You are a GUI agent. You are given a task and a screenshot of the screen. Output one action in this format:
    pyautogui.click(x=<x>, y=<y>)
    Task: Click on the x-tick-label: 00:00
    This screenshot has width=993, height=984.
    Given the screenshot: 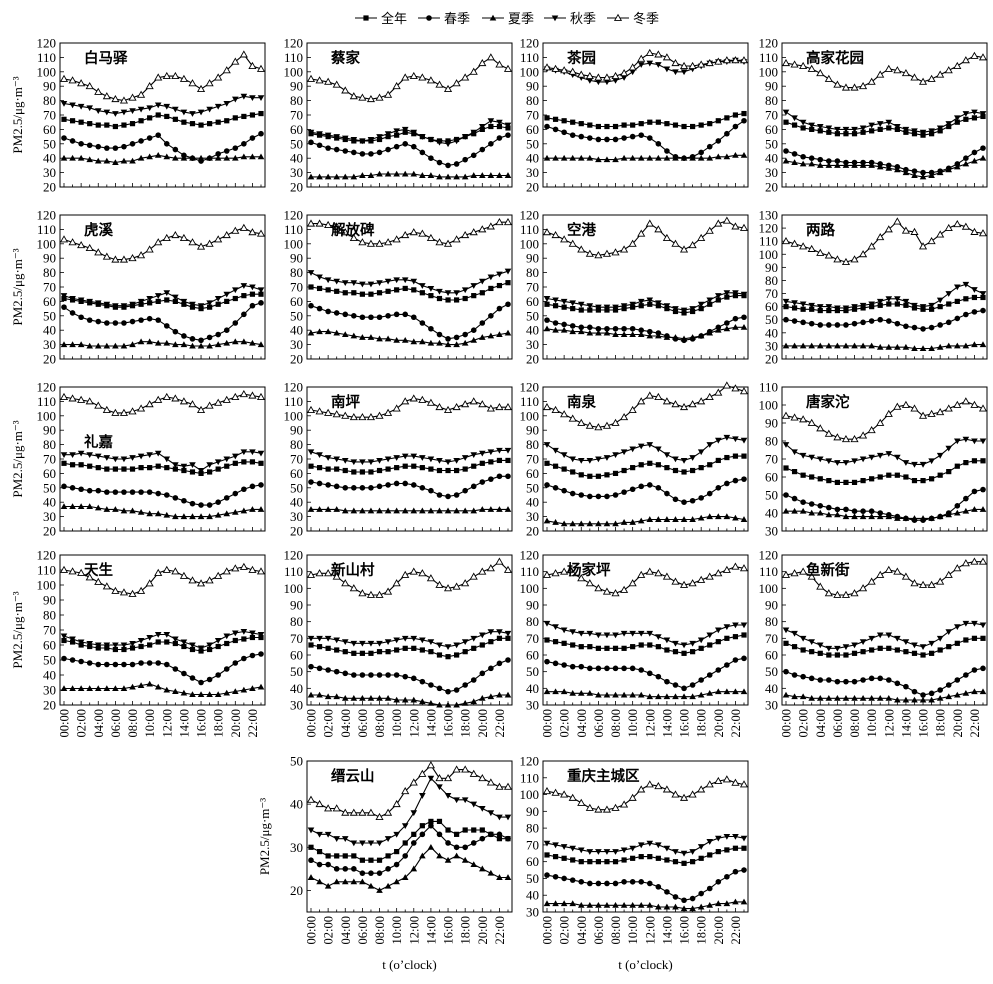 What is the action you would take?
    pyautogui.click(x=312, y=723)
    